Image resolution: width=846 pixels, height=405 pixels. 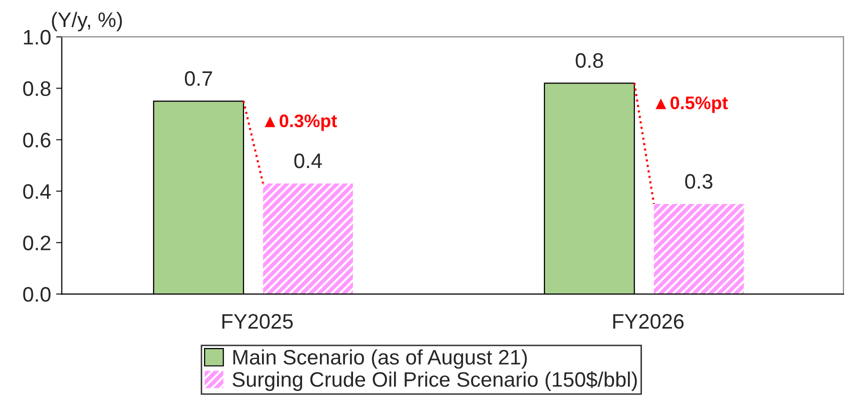 What do you see at coordinates (698, 181) in the screenshot?
I see `data-label: 0.3` at bounding box center [698, 181].